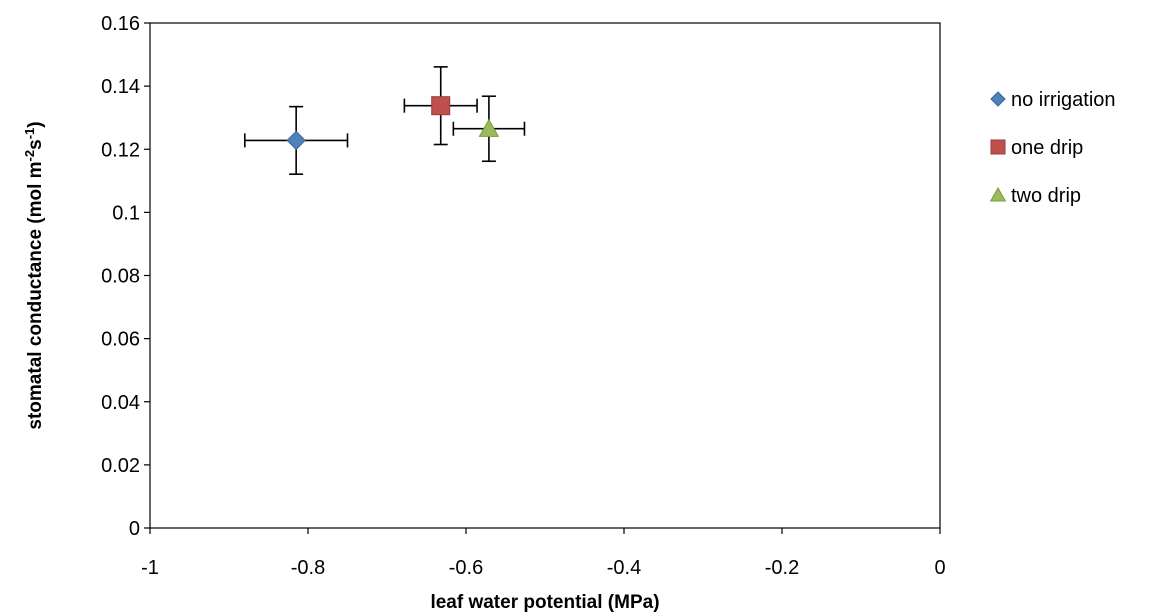 Image resolution: width=1150 pixels, height=613 pixels. Describe the element at coordinates (1046, 196) in the screenshot. I see `legend-label: two drip` at that location.